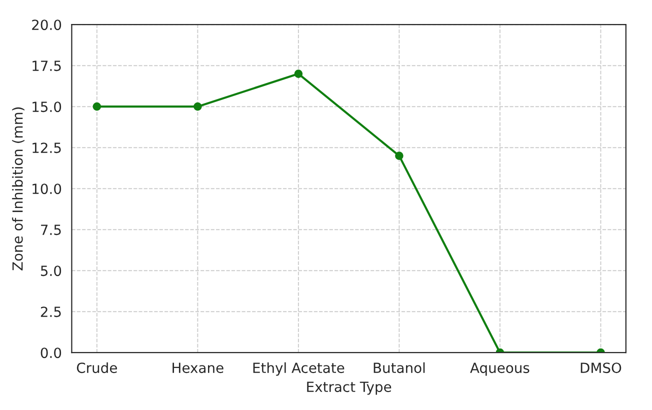 The width and height of the screenshot is (652, 410). Describe the element at coordinates (198, 368) in the screenshot. I see `x-tick-label: Hexane` at that location.